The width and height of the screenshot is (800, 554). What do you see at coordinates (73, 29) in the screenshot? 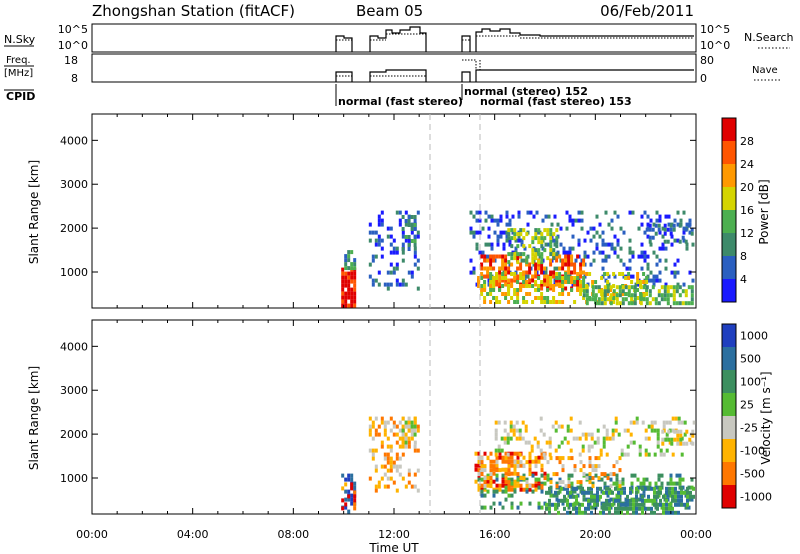
I see `nsky-tick-top: 10^5` at bounding box center [73, 29].